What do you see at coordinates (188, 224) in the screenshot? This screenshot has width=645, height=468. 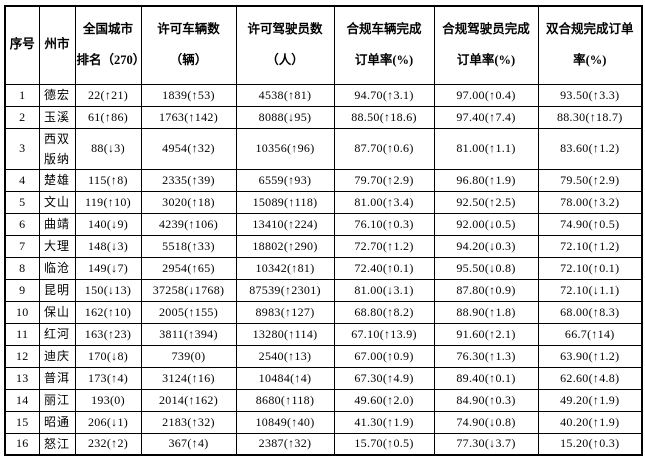 I see `cell-licensed_vehicles: 4239(↑106)` at bounding box center [188, 224].